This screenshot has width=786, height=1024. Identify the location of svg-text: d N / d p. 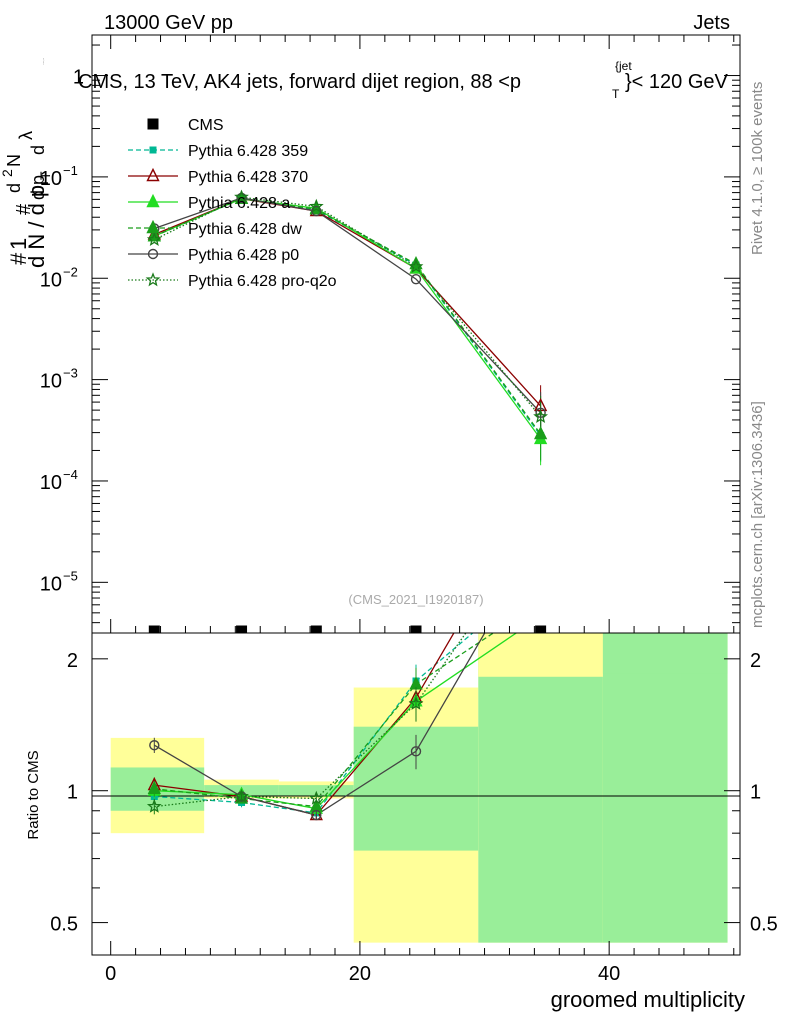
(36, 226).